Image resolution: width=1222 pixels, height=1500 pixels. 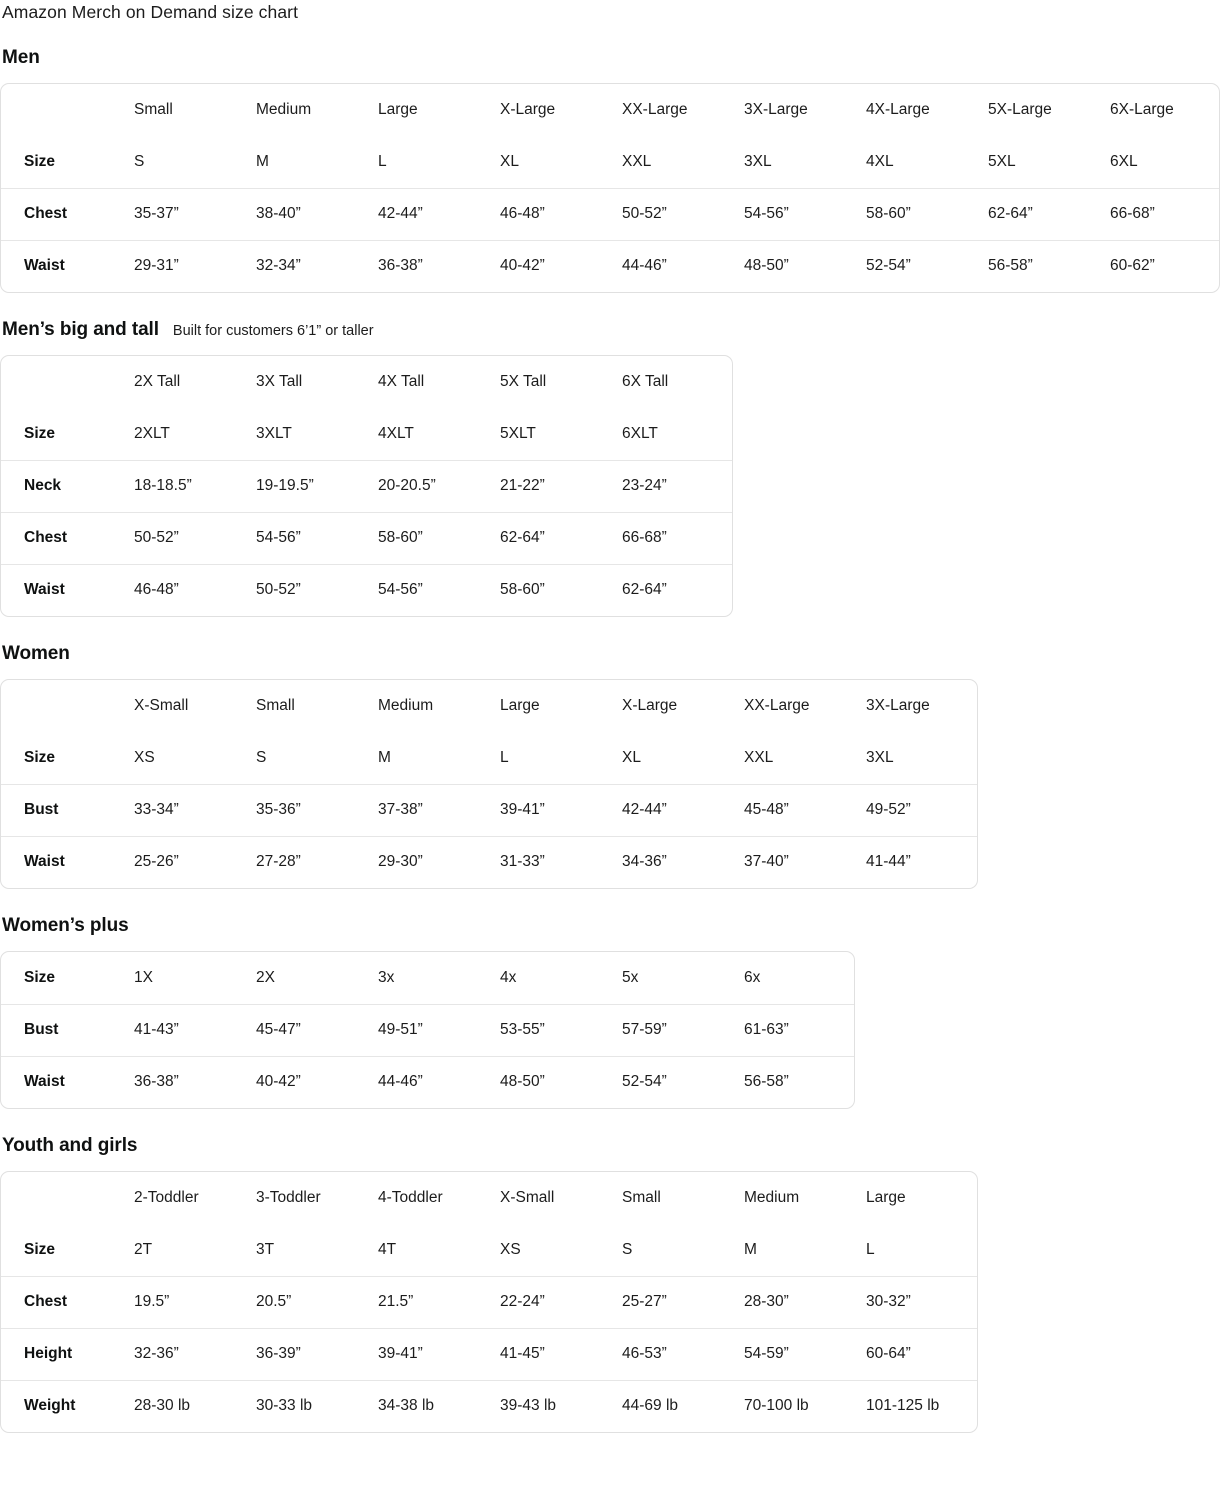 What do you see at coordinates (805, 861) in the screenshot?
I see `measurement-cell: 37-40”` at bounding box center [805, 861].